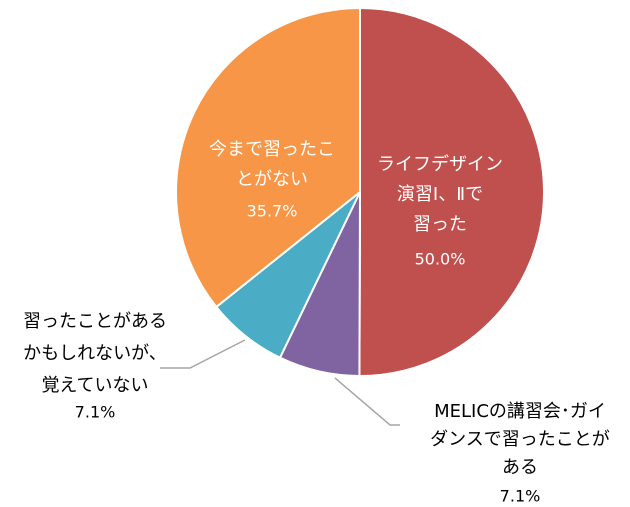 This screenshot has height=507, width=630. I want to click on slice-label: とがない, so click(272, 179).